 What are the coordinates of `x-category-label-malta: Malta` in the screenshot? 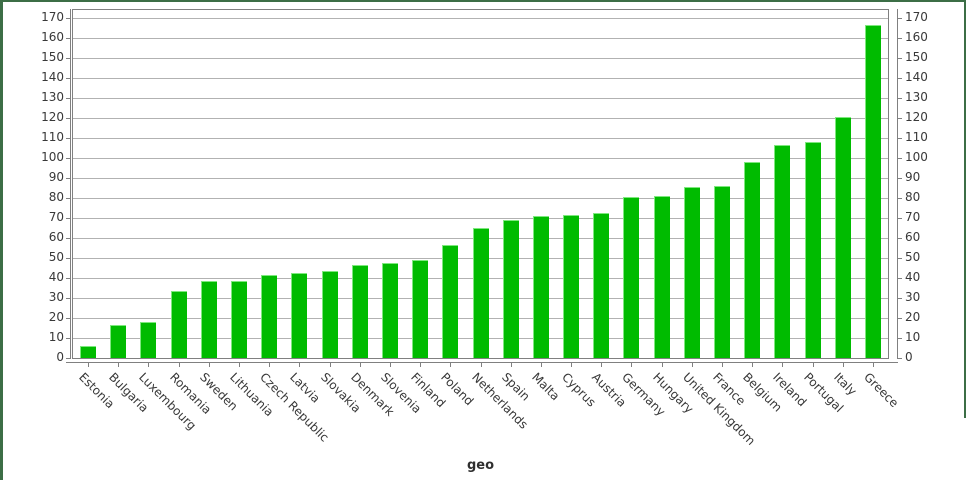 It's located at (546, 387).